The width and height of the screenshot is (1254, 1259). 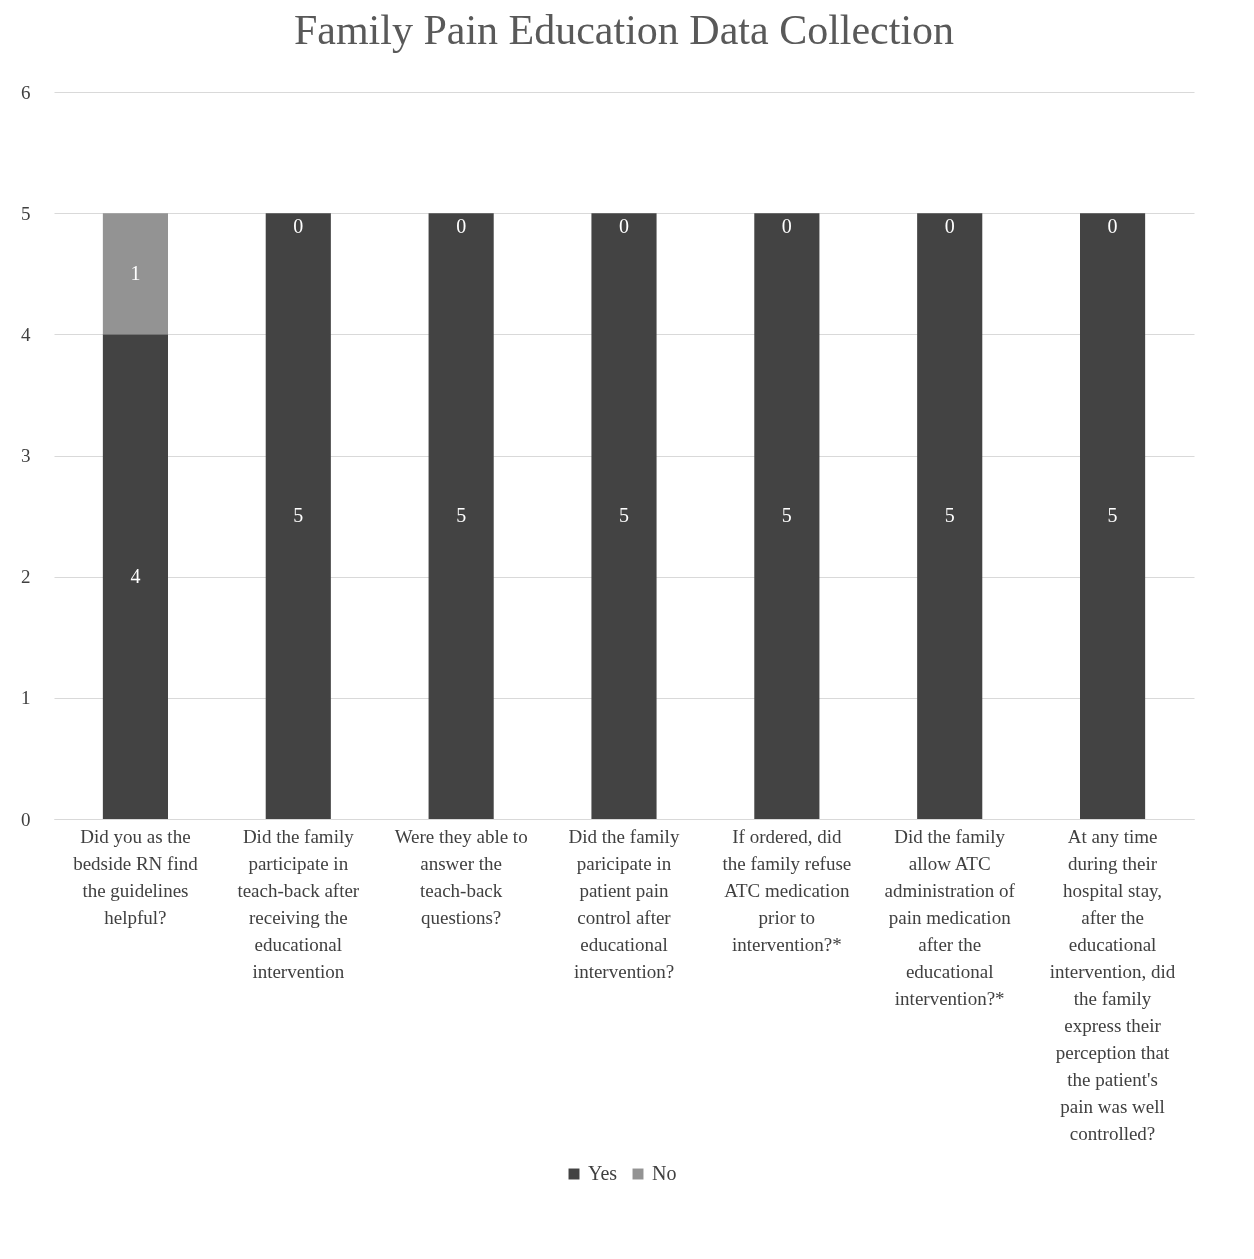 What do you see at coordinates (26, 577) in the screenshot?
I see `y-tick-label: 2` at bounding box center [26, 577].